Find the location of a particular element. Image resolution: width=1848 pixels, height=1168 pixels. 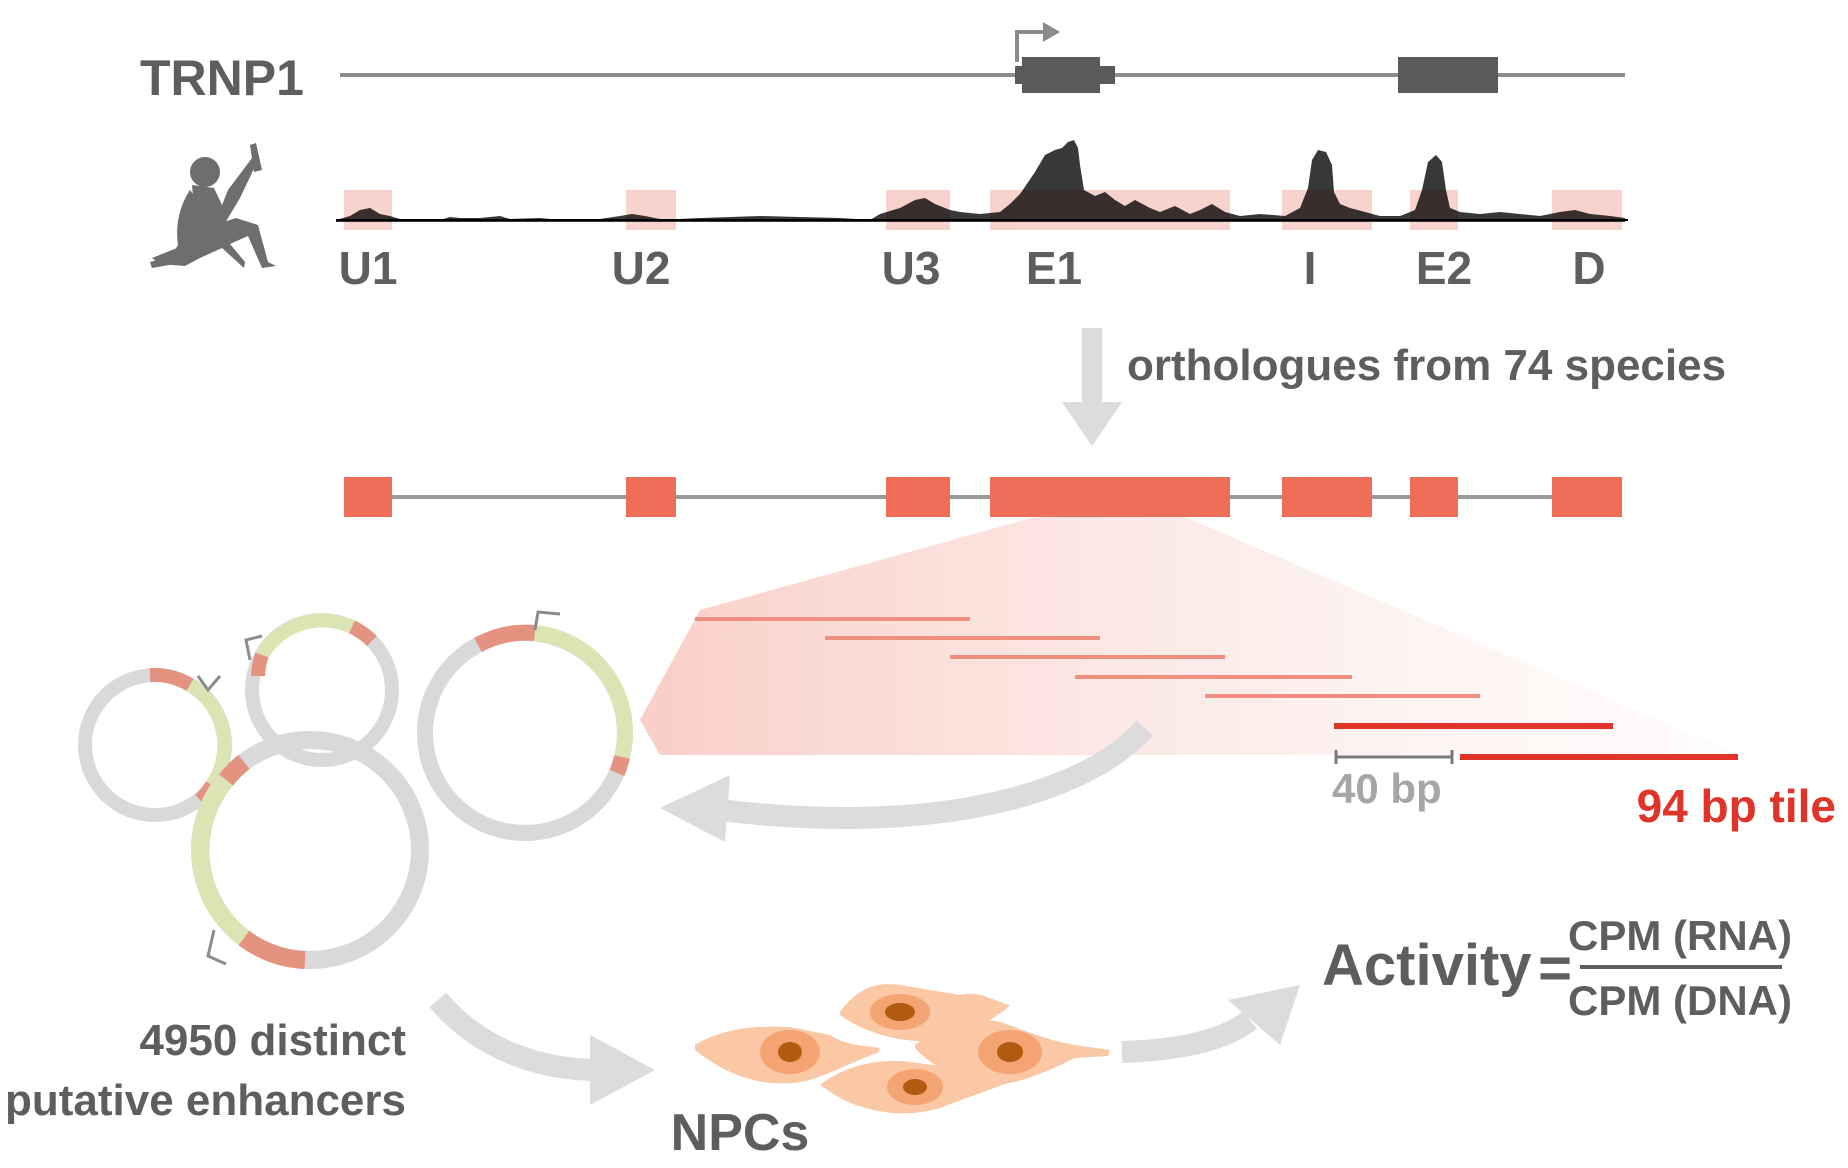

region-block-e1 is located at coordinates (1110, 497).